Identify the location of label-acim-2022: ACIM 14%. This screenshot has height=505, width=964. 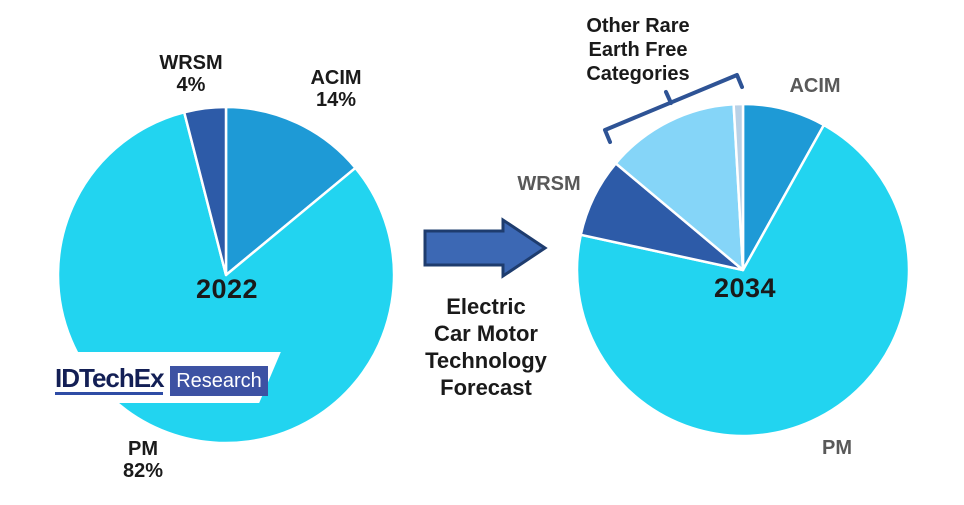
(335, 89).